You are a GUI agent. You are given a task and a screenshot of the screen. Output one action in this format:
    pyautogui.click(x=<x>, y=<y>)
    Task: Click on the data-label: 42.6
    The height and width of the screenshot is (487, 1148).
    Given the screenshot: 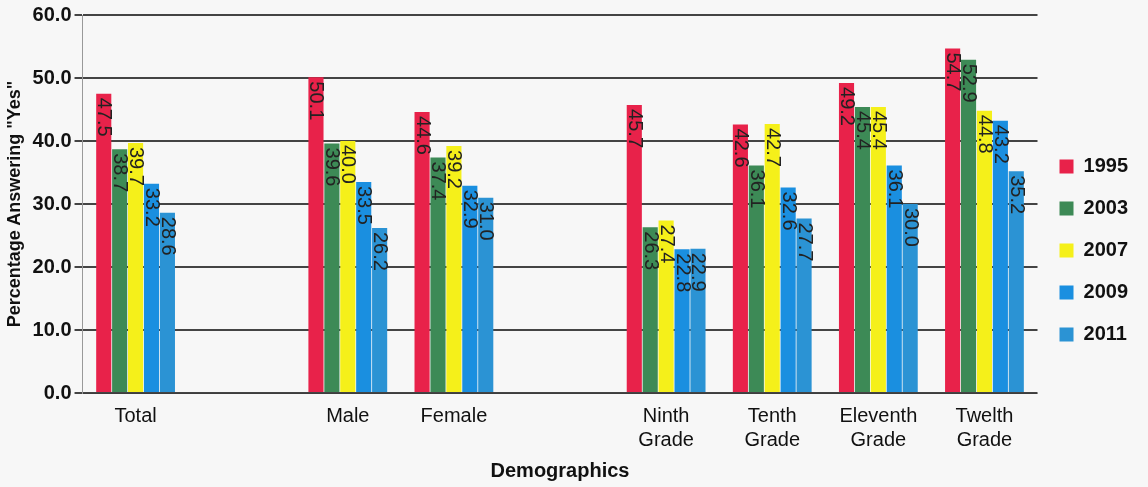 What is the action you would take?
    pyautogui.click(x=741, y=148)
    